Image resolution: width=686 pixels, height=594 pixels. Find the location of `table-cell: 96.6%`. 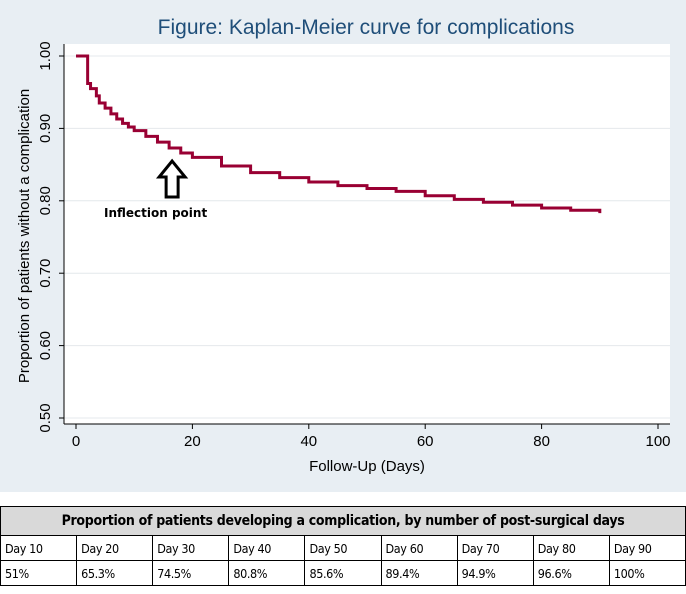

table-cell: 96.6% is located at coordinates (571, 573).